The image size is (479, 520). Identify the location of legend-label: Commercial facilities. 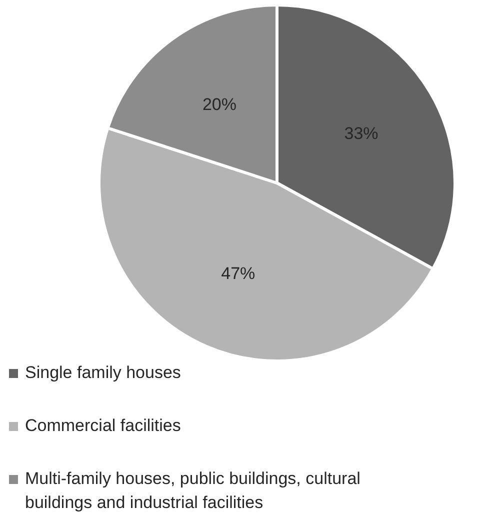
(103, 425).